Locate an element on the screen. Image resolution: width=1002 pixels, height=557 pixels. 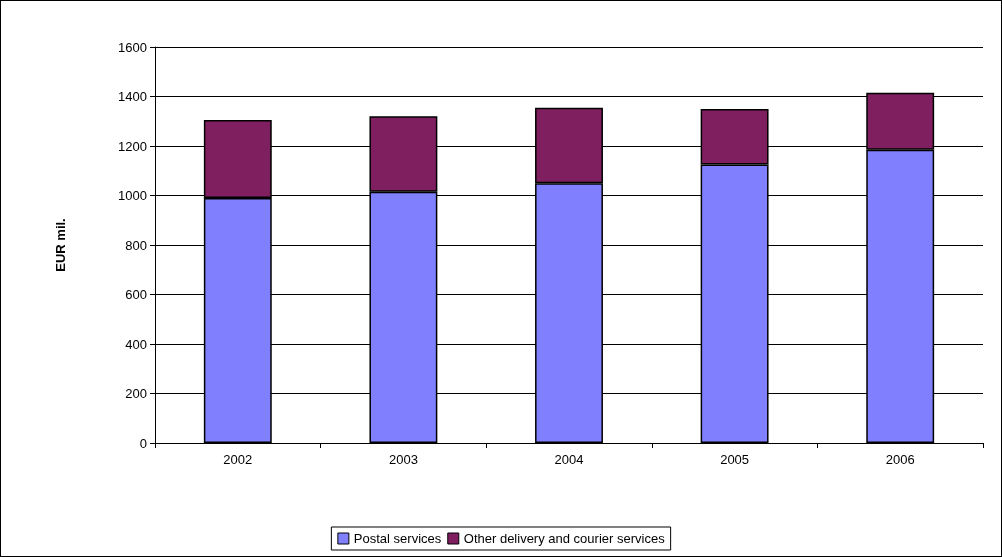
y-tick-label: 600 is located at coordinates (136, 294).